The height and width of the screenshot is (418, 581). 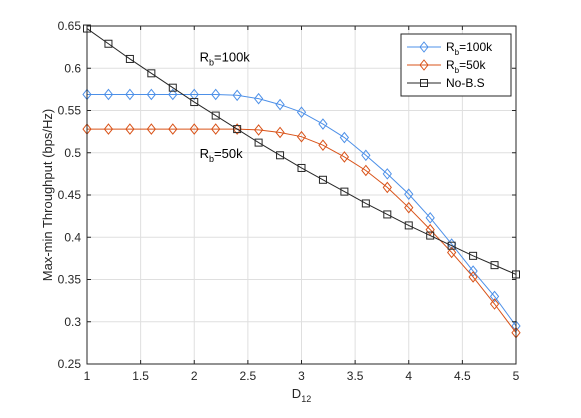 I want to click on legend-item: No-B.S, so click(x=446, y=83).